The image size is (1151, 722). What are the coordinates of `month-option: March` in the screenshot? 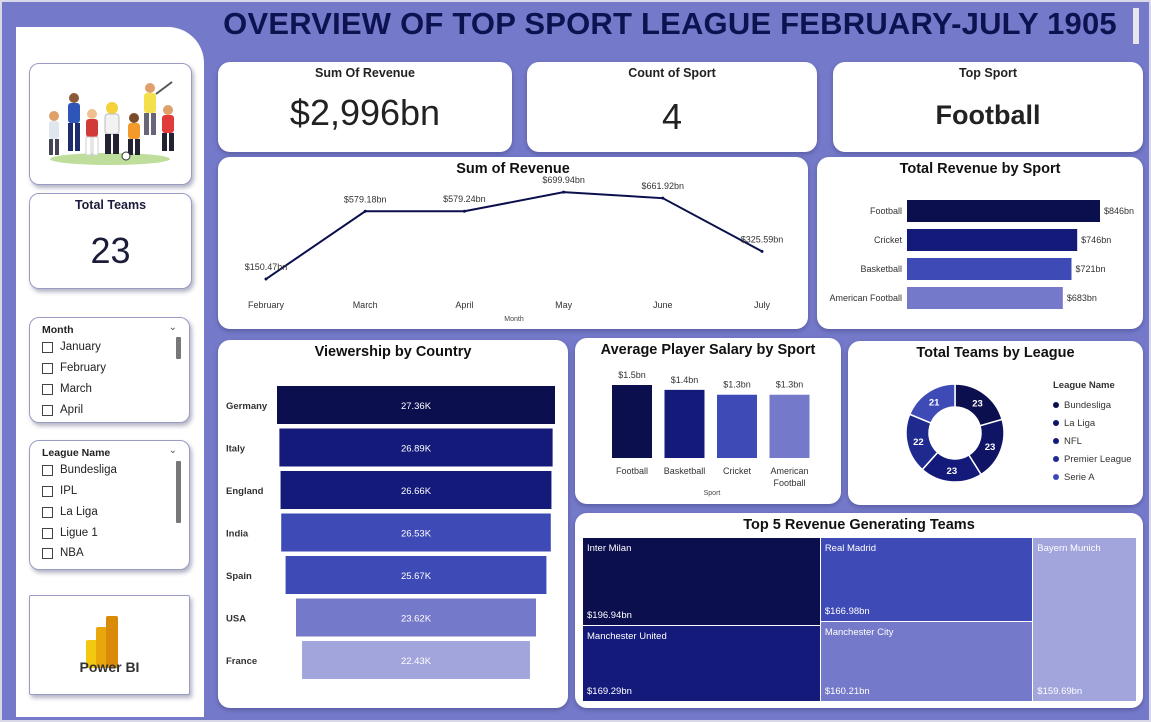 It's located at (67, 389).